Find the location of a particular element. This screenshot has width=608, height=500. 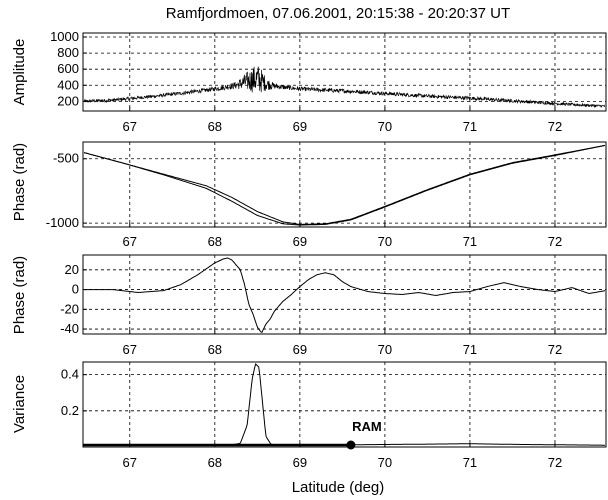

y-tick-label: 600 is located at coordinates (68, 68).